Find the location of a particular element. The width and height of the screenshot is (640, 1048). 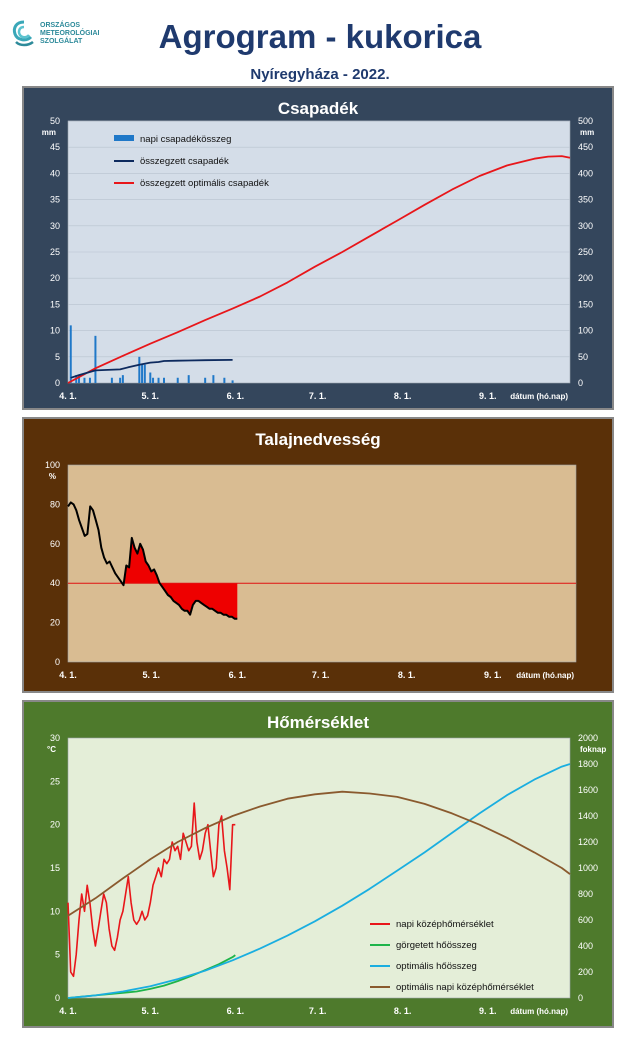

y-right-axis-unit: foknap is located at coordinates (593, 749).